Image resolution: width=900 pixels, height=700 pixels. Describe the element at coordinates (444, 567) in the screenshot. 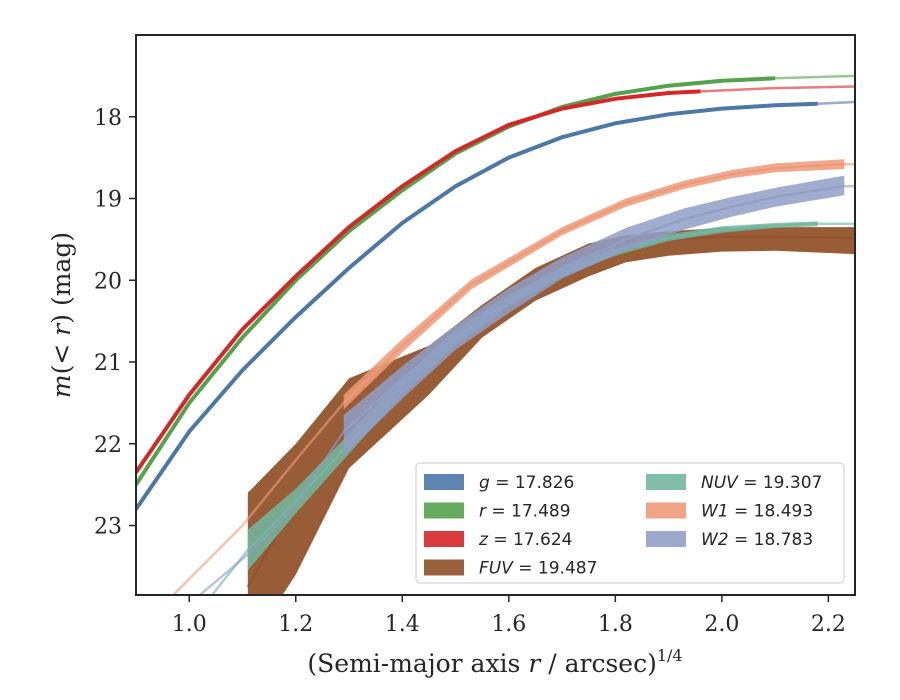

I see `legend-swatch-fuv` at that location.